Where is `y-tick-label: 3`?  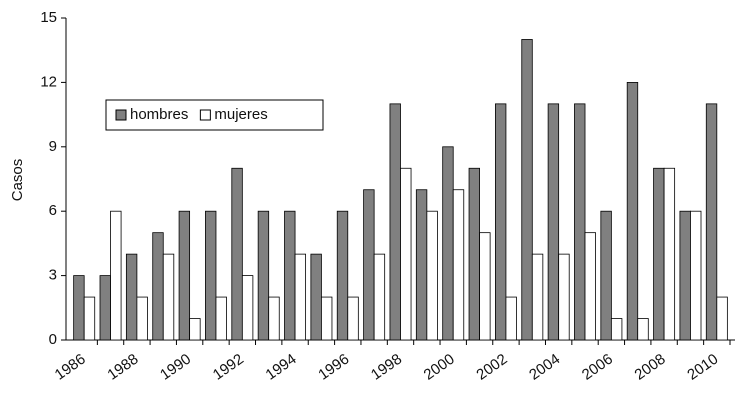 y-tick-label: 3 is located at coordinates (53, 275).